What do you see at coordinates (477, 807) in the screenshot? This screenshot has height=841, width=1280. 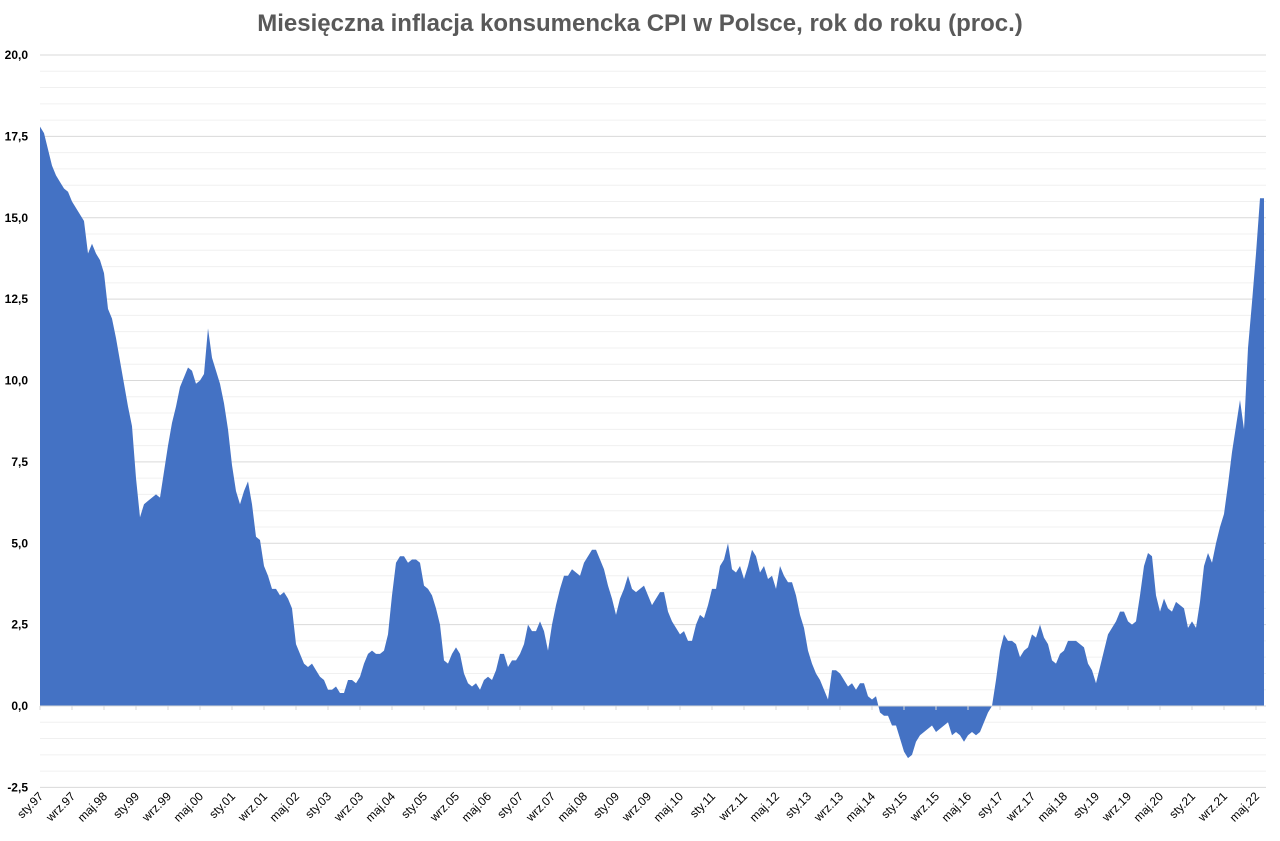 I see `x-tick-label: maj.06` at bounding box center [477, 807].